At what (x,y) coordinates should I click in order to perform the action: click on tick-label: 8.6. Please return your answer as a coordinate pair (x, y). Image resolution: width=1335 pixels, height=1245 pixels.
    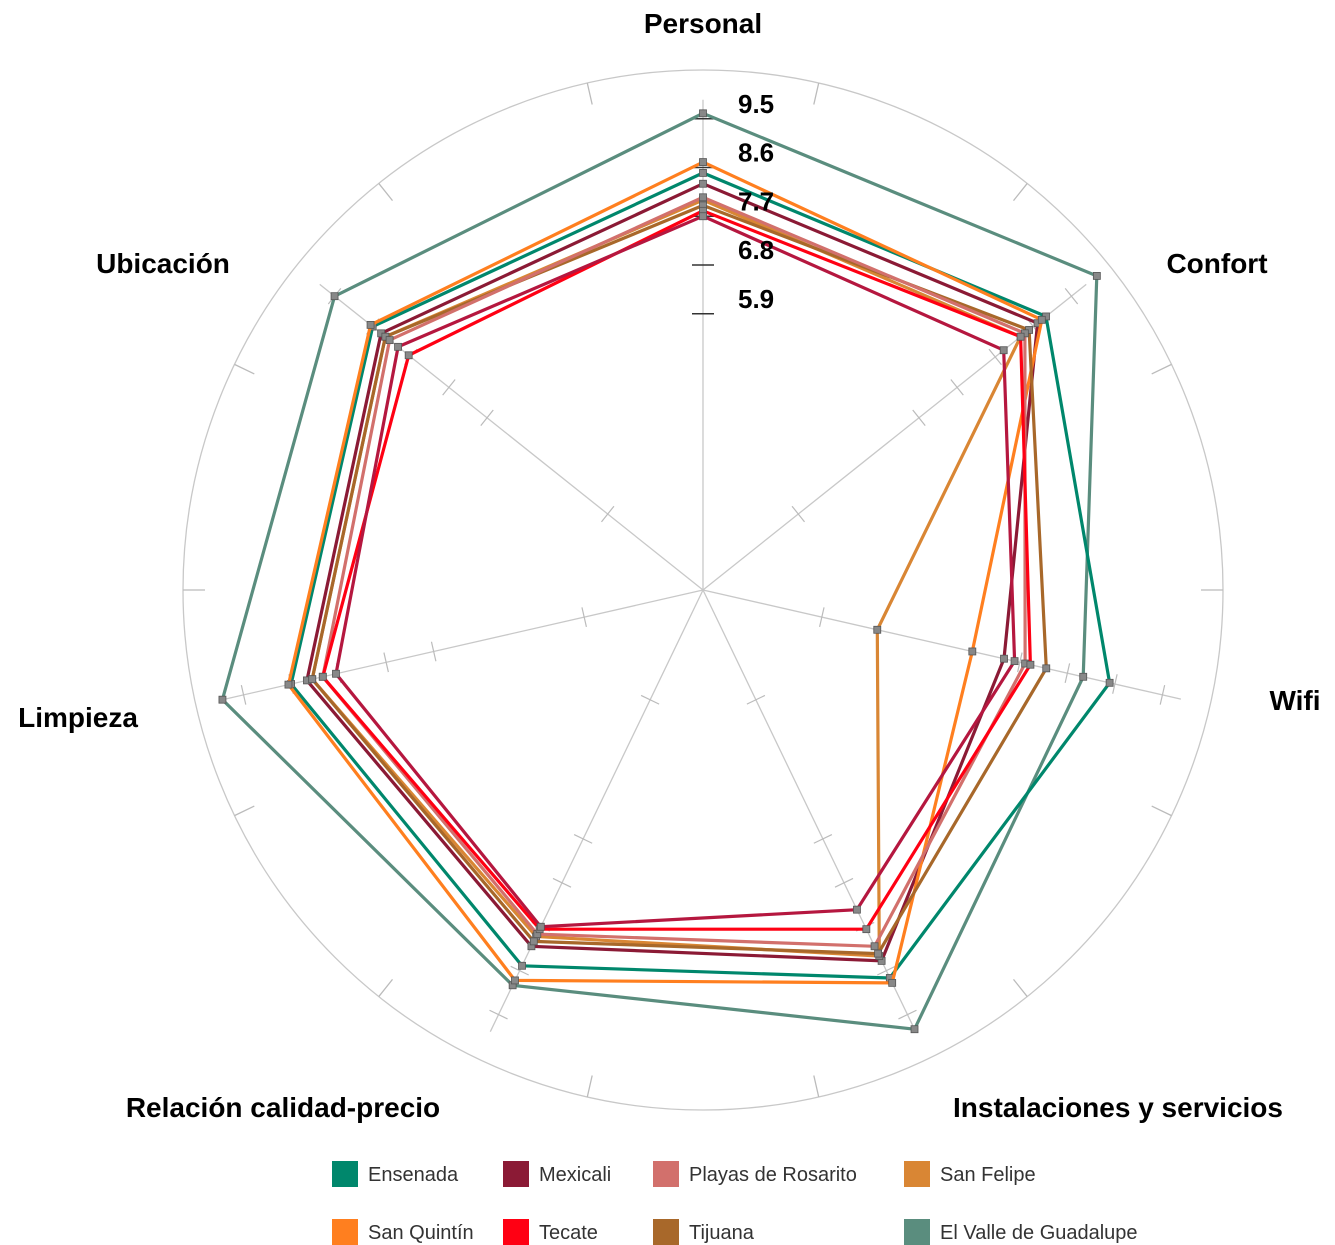
    Looking at the image, I should click on (756, 153).